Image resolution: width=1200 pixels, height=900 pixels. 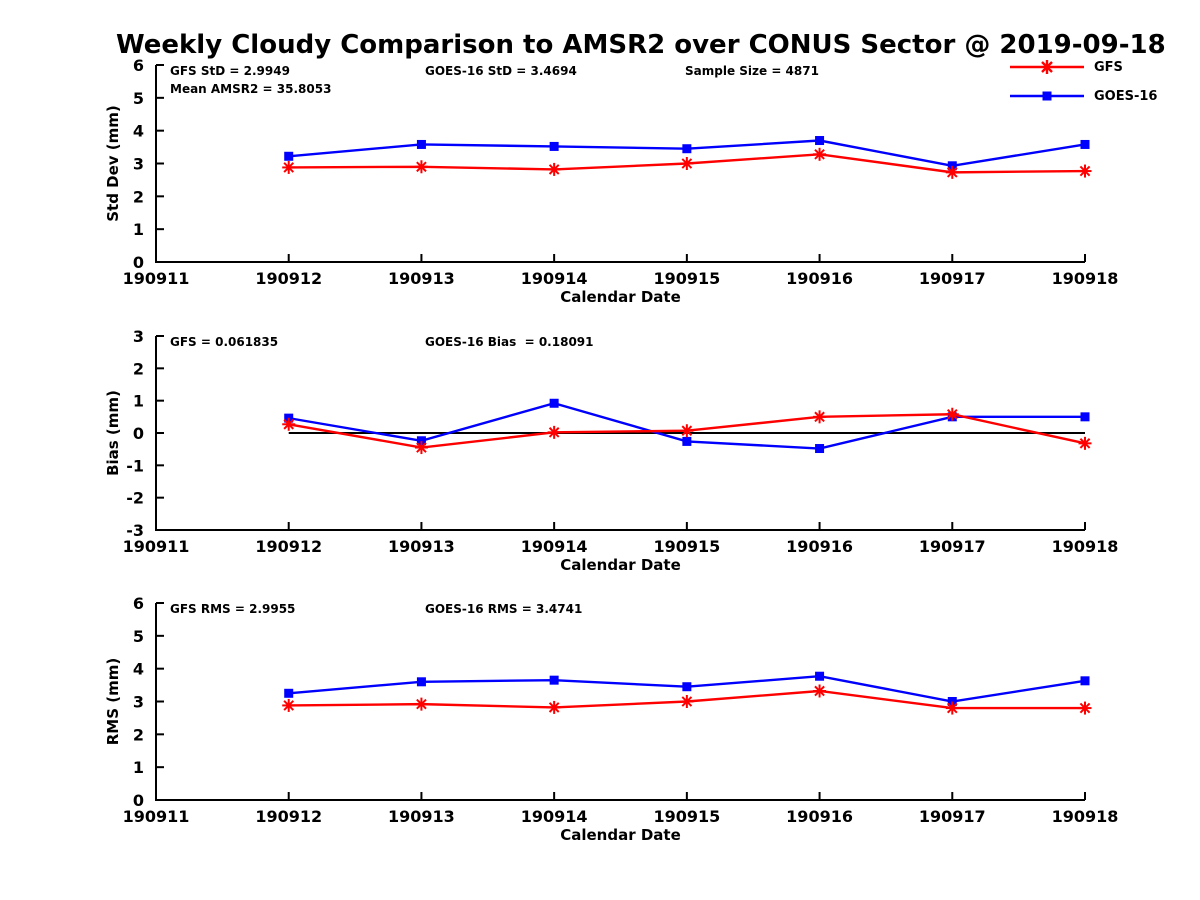 What do you see at coordinates (113, 433) in the screenshot?
I see `y-axis-label: Bias (mm)` at bounding box center [113, 433].